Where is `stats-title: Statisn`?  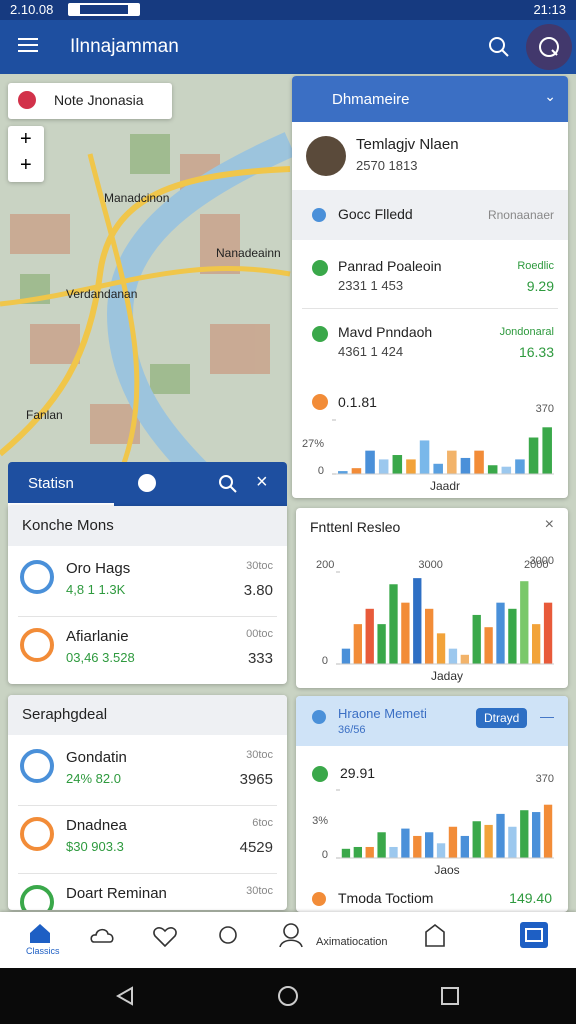
stats-title: Statisn is located at coordinates (51, 483).